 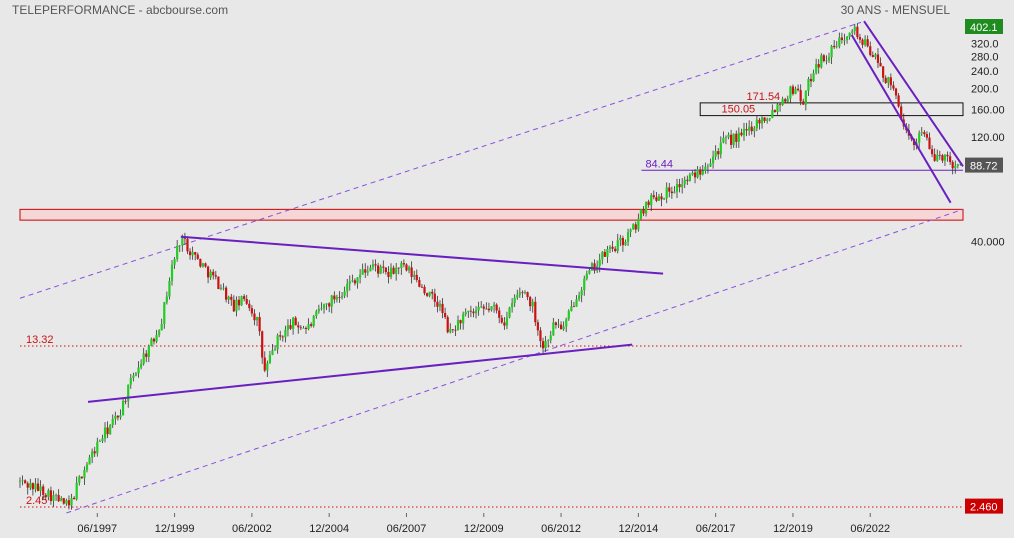 I want to click on chart-subtitle: 30 ANS - MENSUEL, so click(x=896, y=10).